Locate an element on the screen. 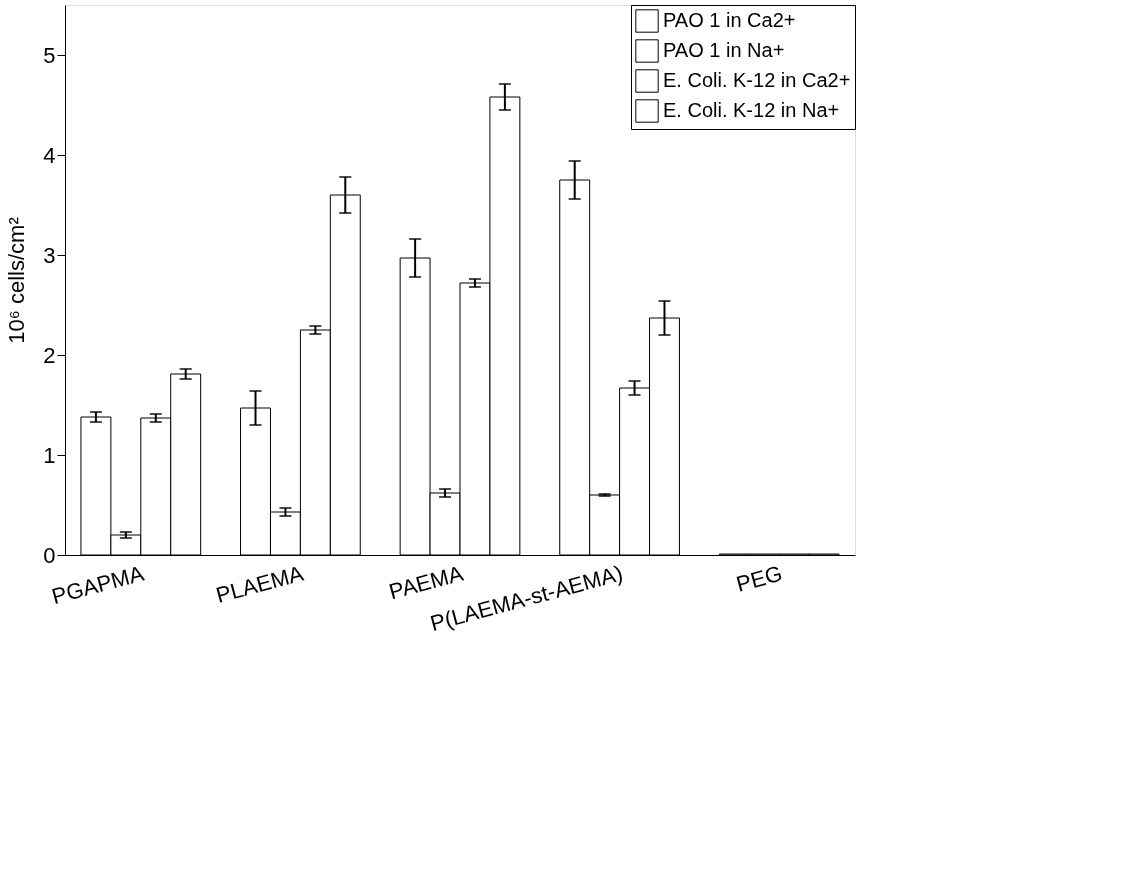 The width and height of the screenshot is (1138, 871). legend-label: E. Coli. K-12 in Ca2+ is located at coordinates (757, 80).